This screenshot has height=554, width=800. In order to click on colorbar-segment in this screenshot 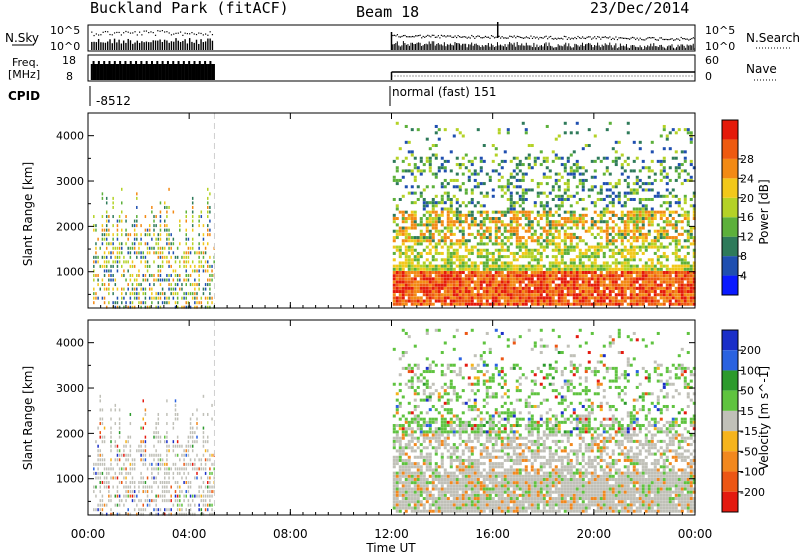, I will do `click(730, 227)`.